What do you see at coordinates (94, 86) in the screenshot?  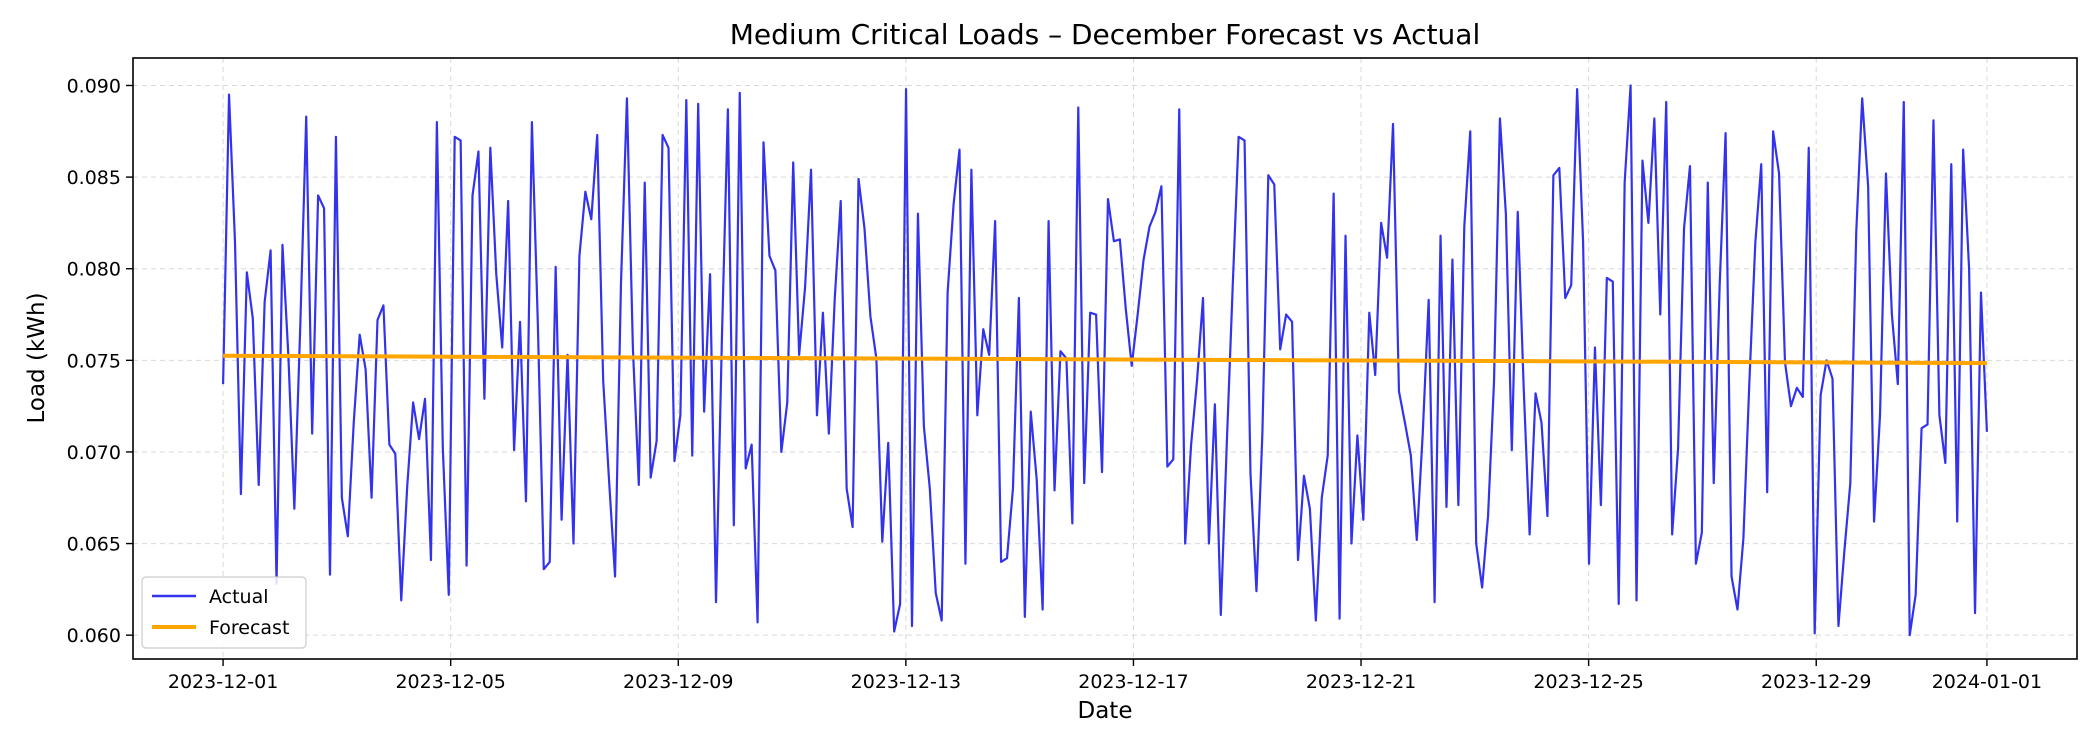 I see `y-tick-label: 0.090` at bounding box center [94, 86].